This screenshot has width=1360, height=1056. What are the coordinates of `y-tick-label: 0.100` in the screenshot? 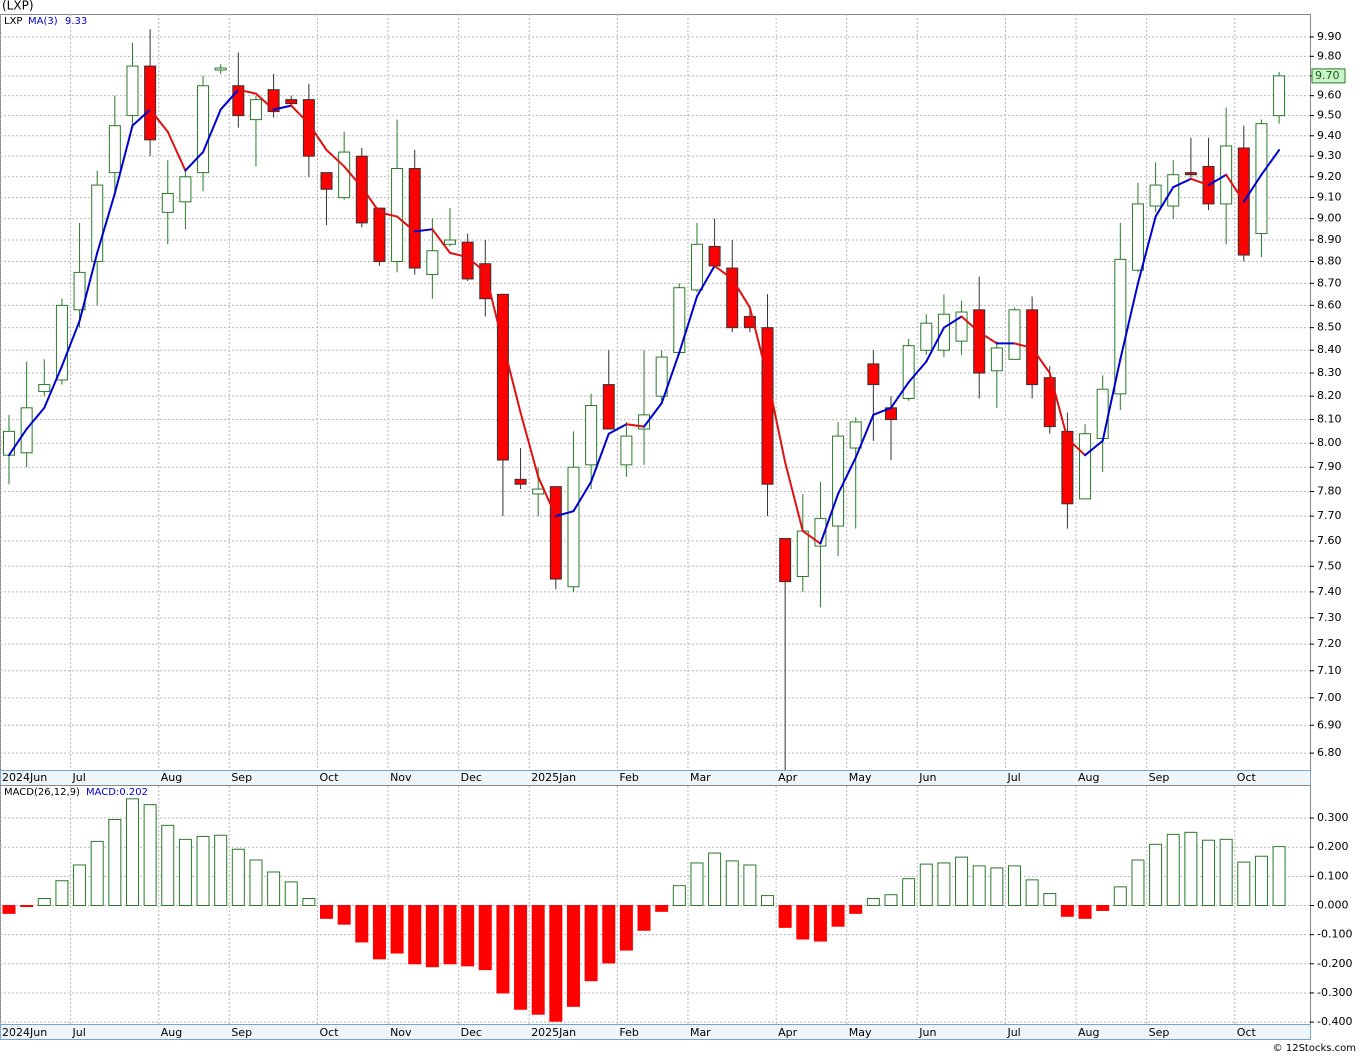 It's located at (1333, 875).